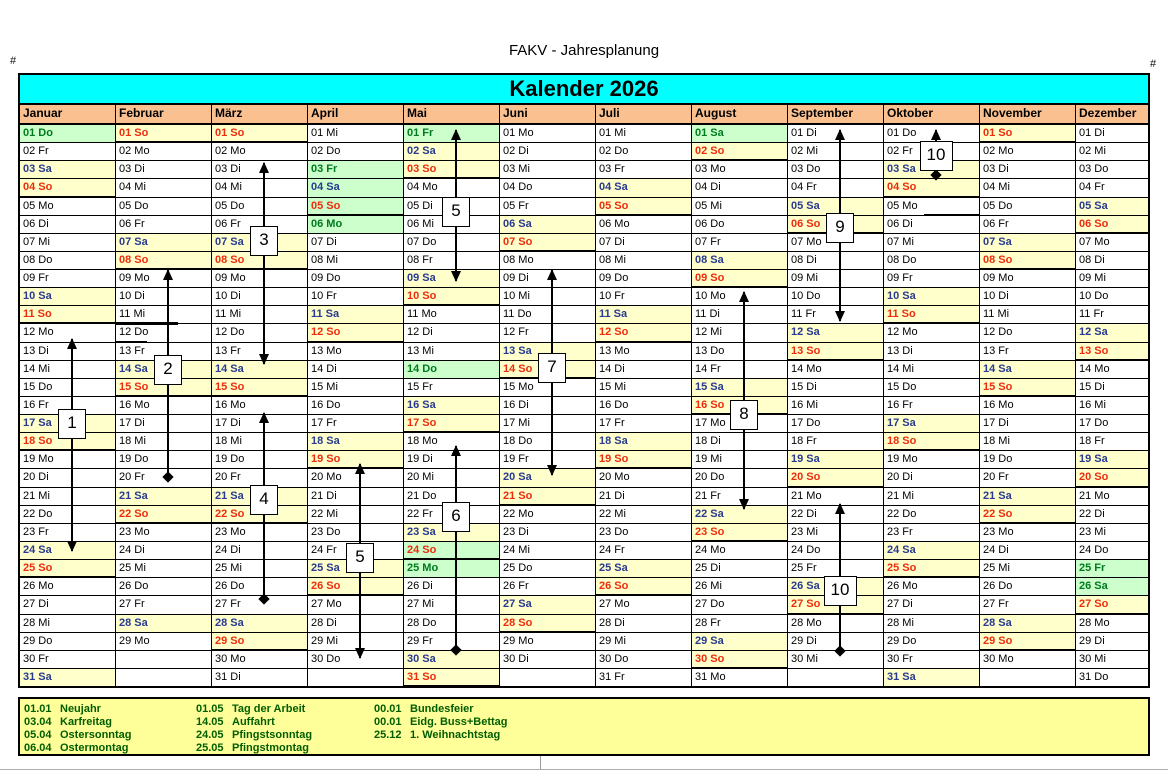 The image size is (1168, 773). What do you see at coordinates (1027, 605) in the screenshot?
I see `day-cell-november-27: 27 Fr` at bounding box center [1027, 605].